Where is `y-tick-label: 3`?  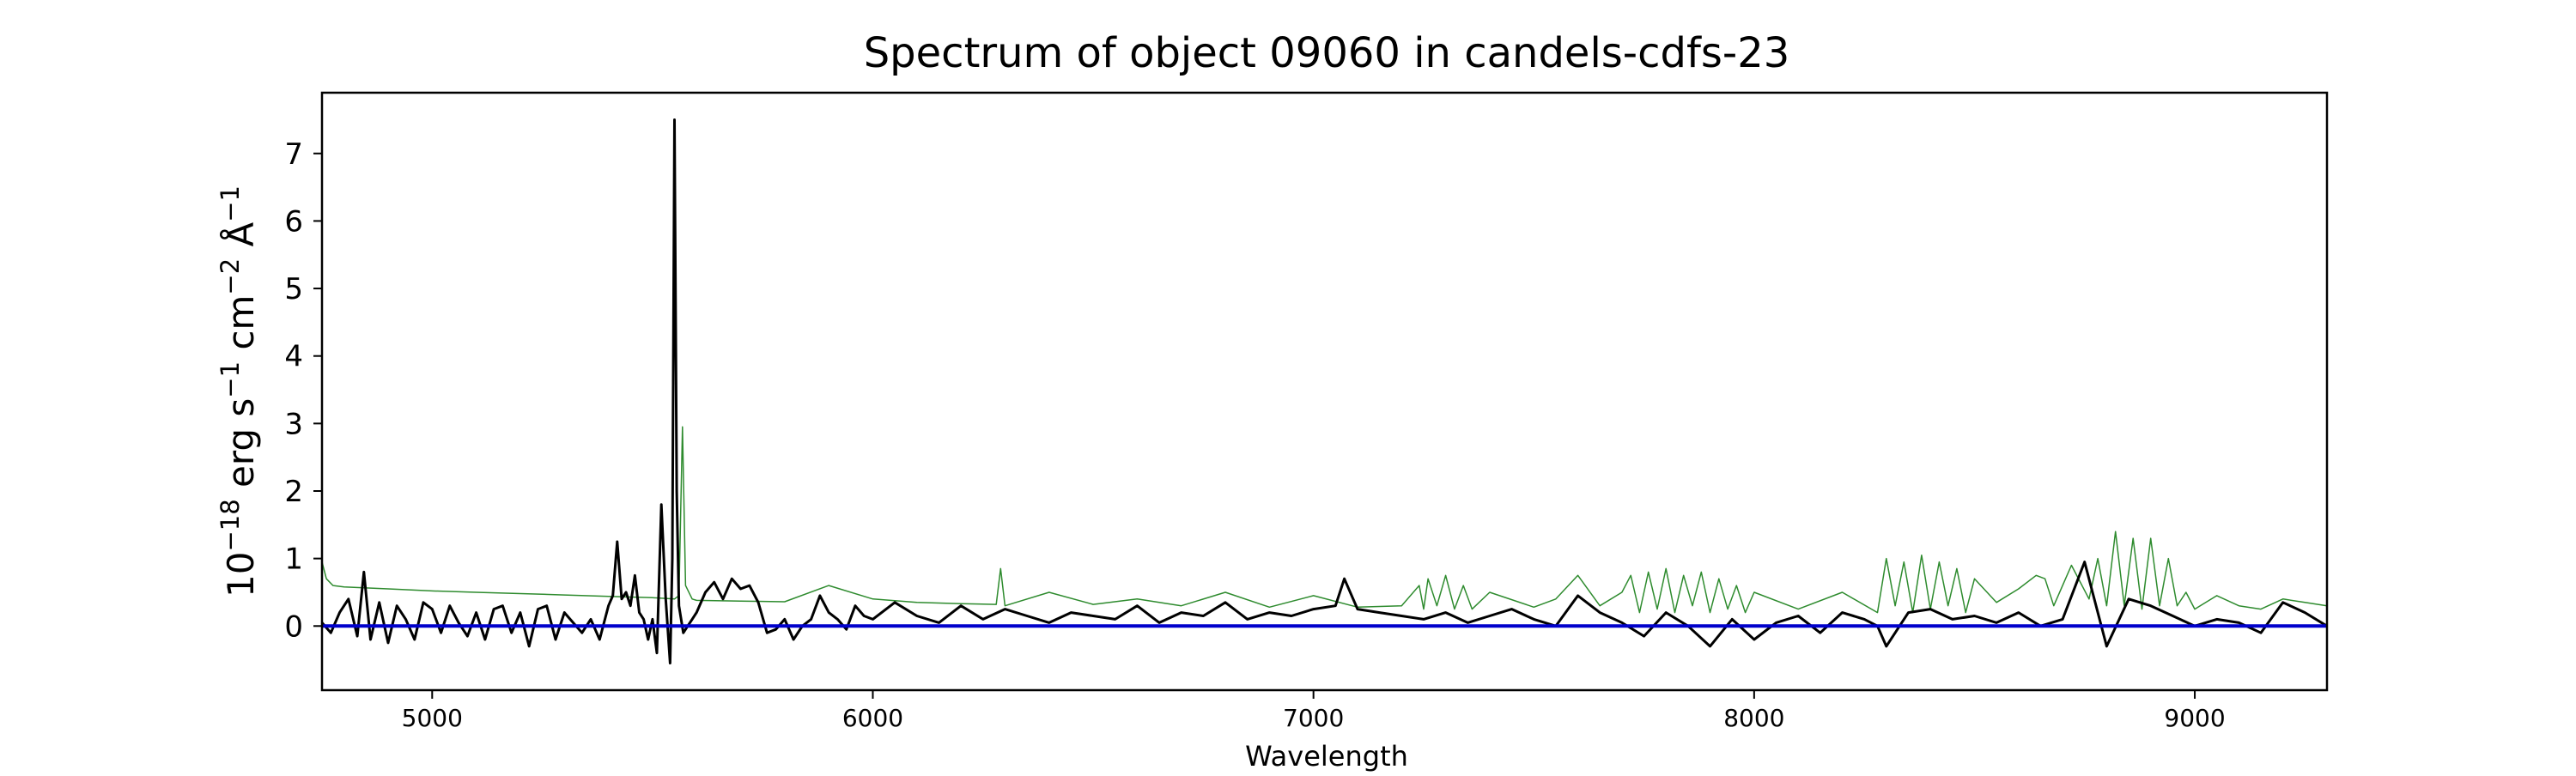
y-tick-label: 3 is located at coordinates (293, 424).